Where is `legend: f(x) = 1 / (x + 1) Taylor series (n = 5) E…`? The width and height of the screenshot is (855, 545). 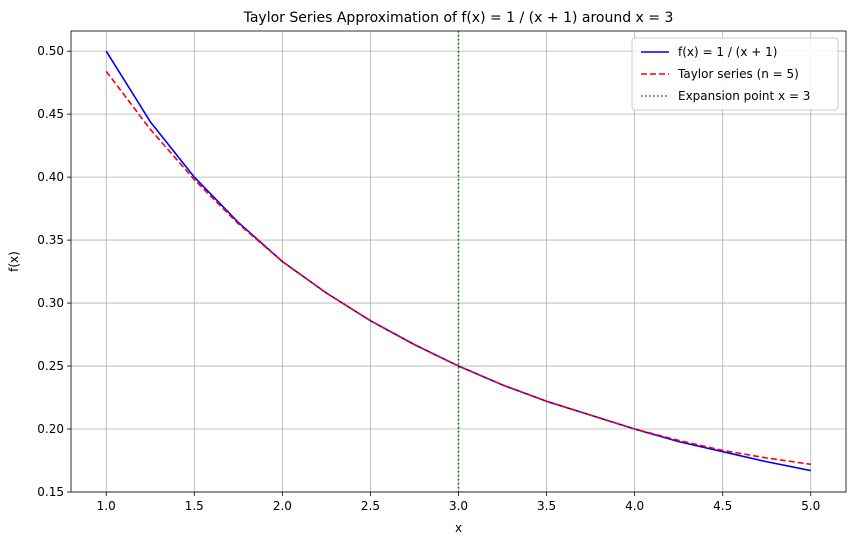 legend: f(x) = 1 / (x + 1) Taylor series (n = 5) E… is located at coordinates (735, 74).